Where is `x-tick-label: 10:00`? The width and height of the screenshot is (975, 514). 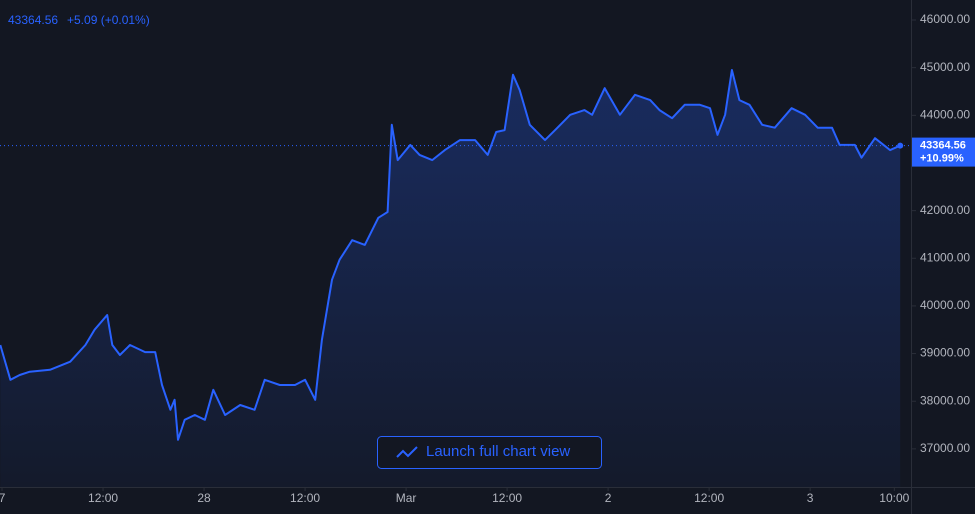 x-tick-label: 10:00 is located at coordinates (894, 498).